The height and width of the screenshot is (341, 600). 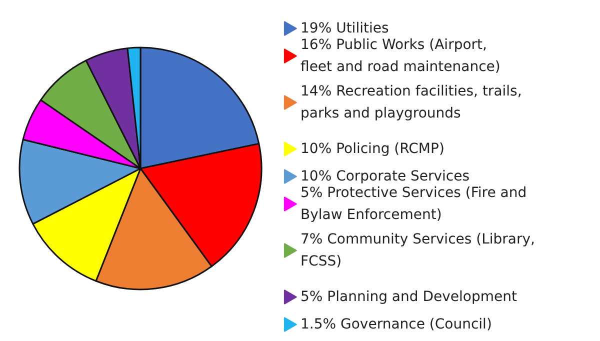 I want to click on legend-label: 19% Utilities, so click(x=344, y=28).